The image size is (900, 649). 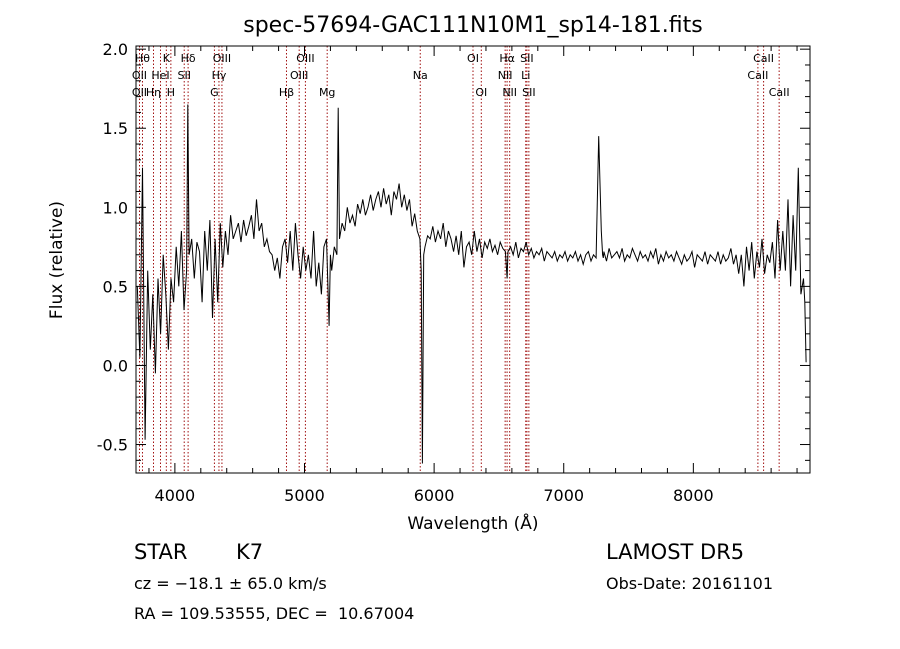 What do you see at coordinates (563, 495) in the screenshot?
I see `x-tick-label: 7000` at bounding box center [563, 495].